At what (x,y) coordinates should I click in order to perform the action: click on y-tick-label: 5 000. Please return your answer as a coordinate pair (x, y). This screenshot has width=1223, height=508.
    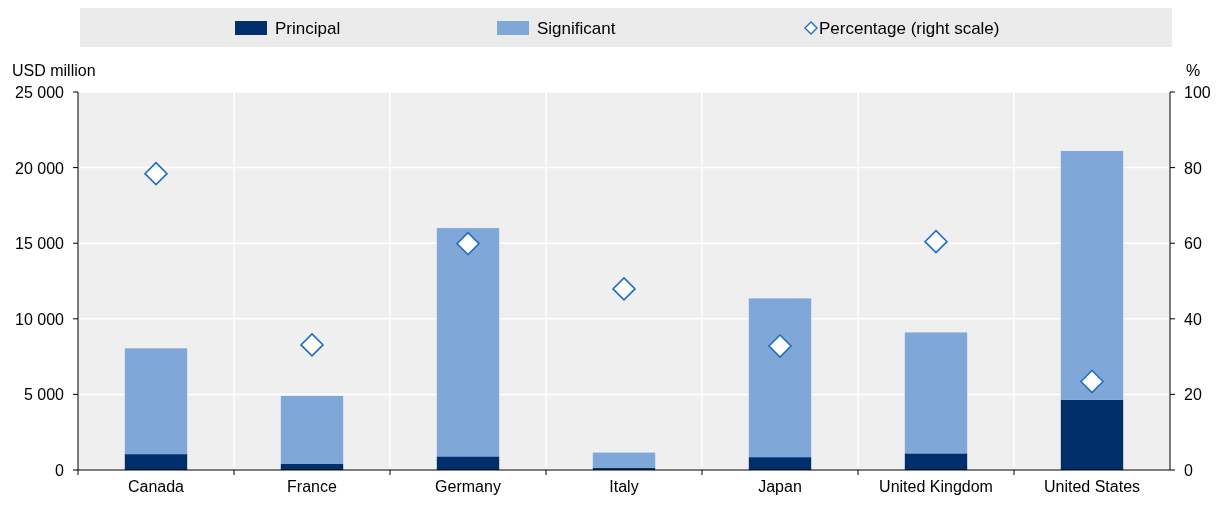
    Looking at the image, I should click on (44, 395).